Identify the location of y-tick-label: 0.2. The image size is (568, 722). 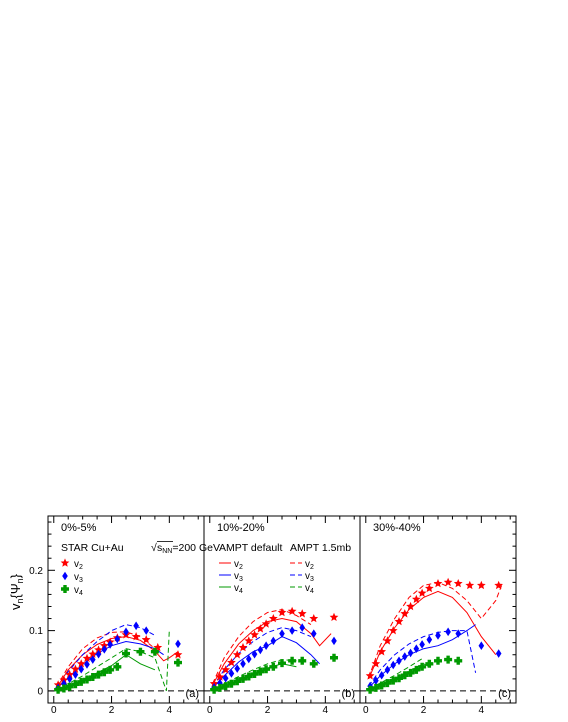
(36, 571).